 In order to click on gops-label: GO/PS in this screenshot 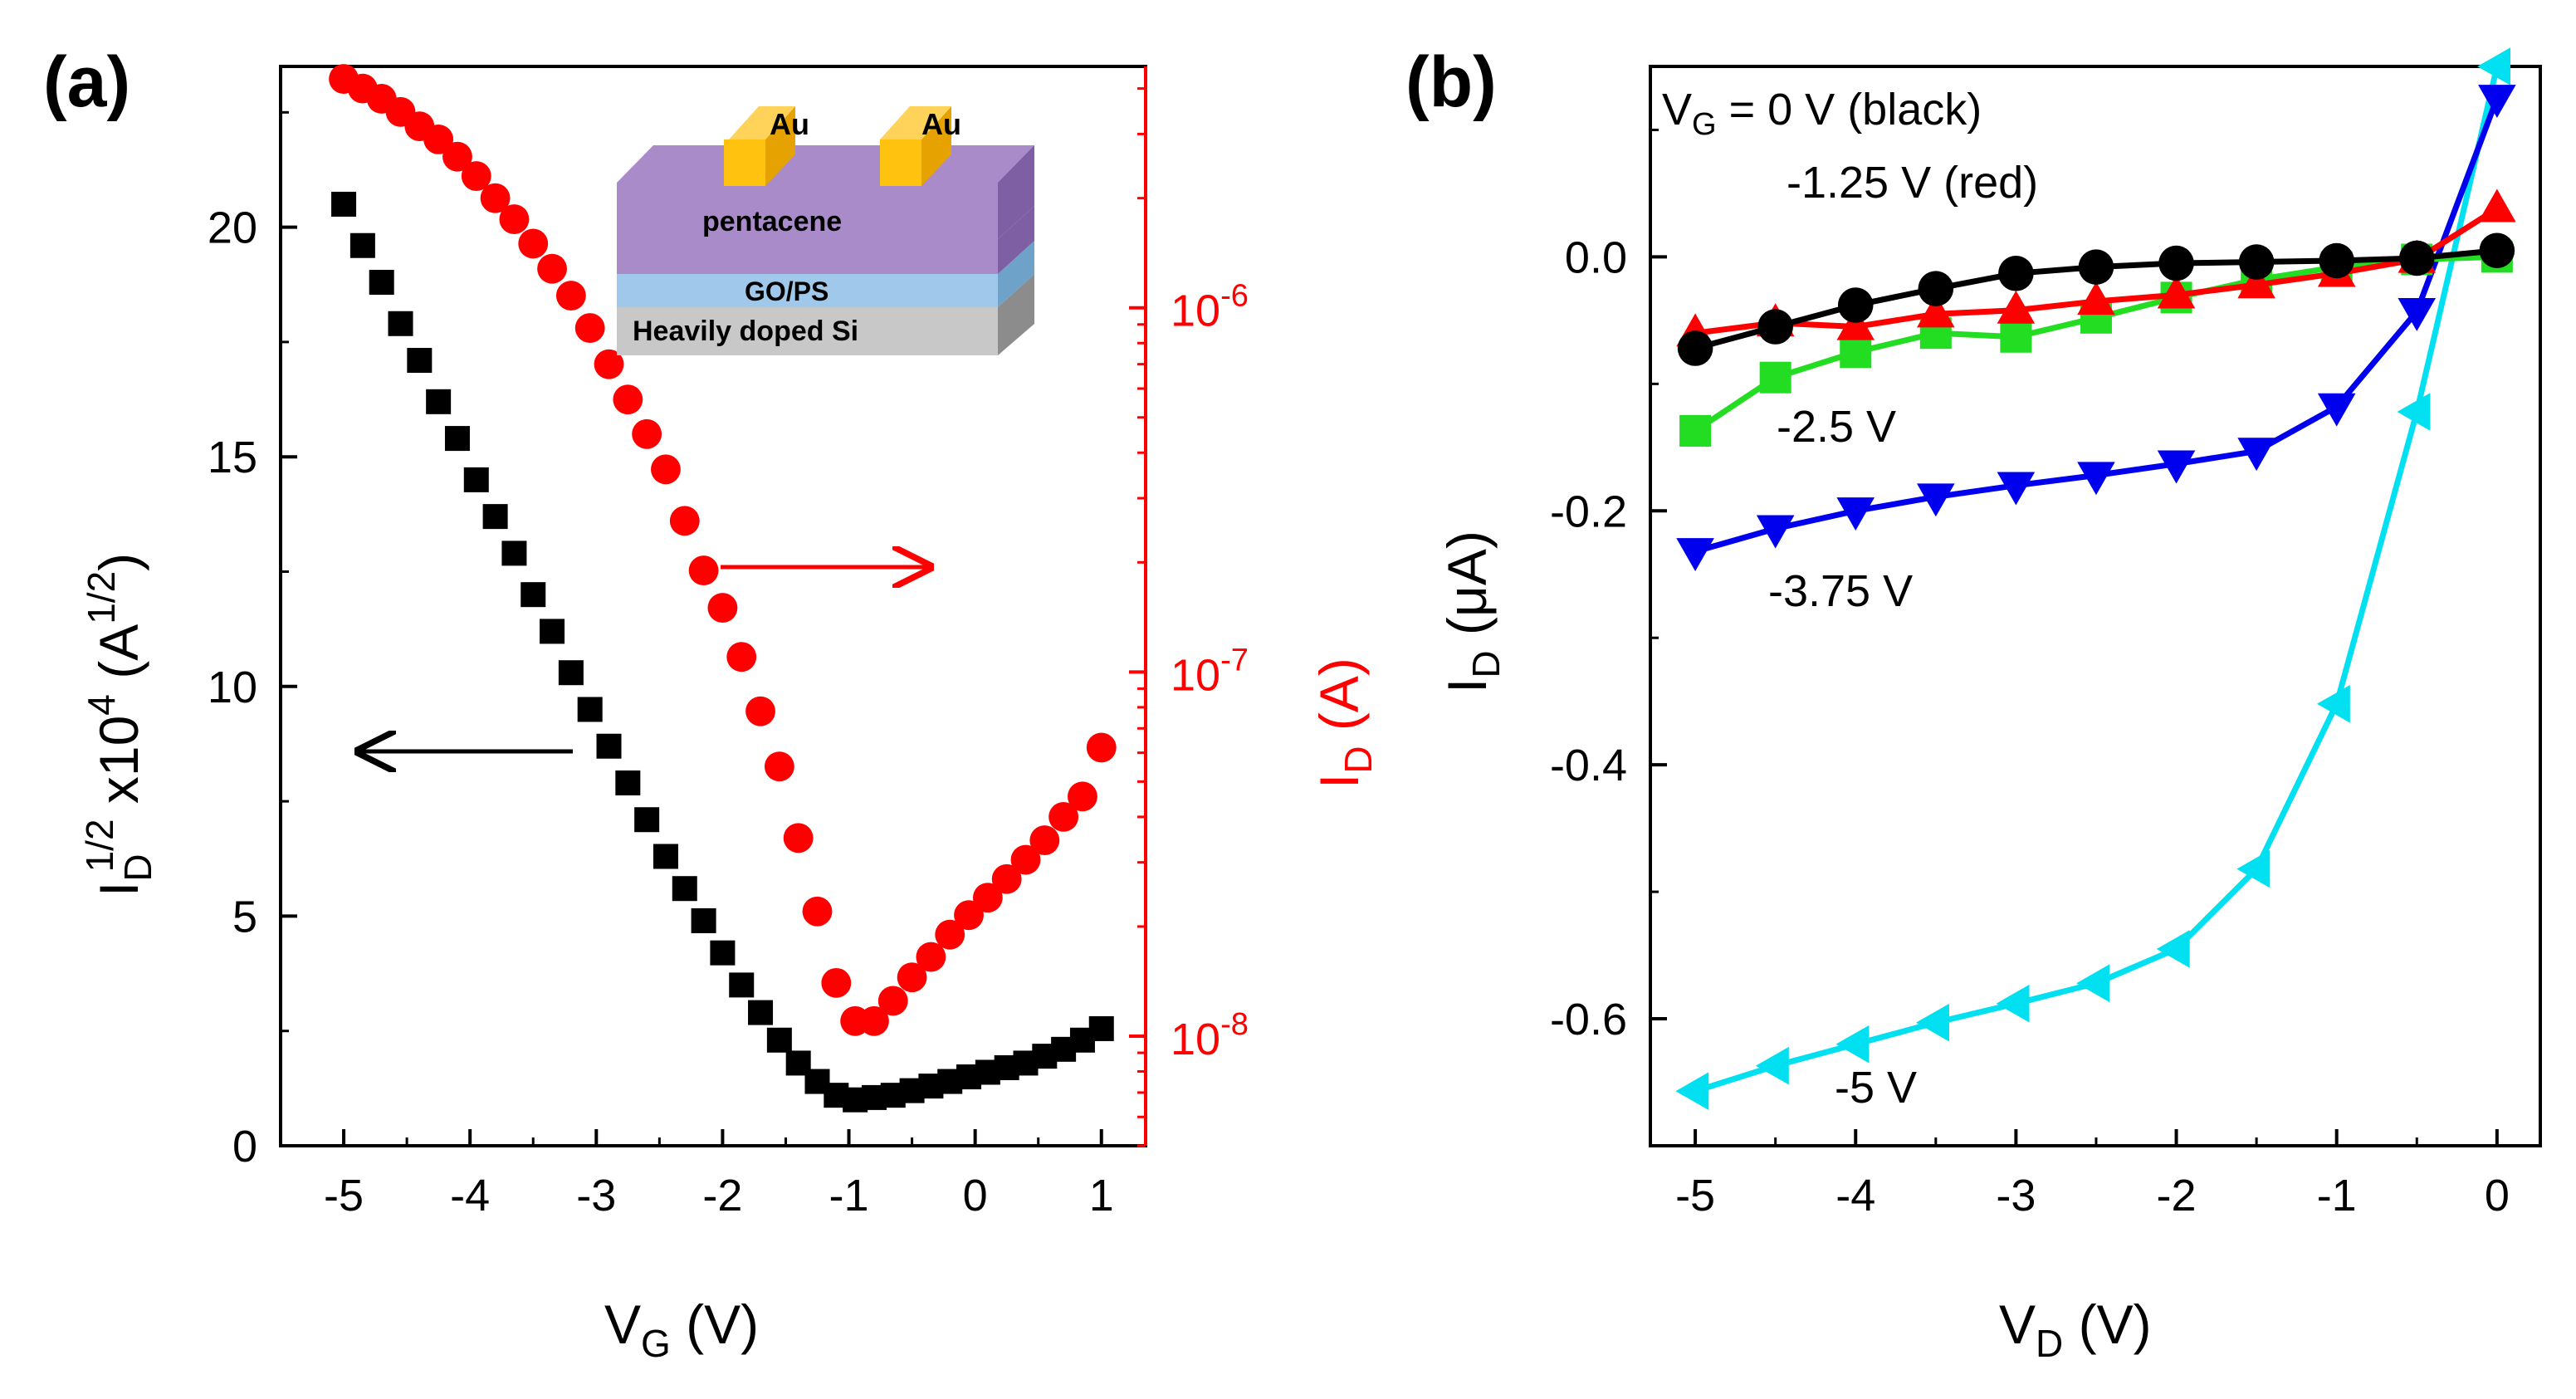, I will do `click(787, 291)`.